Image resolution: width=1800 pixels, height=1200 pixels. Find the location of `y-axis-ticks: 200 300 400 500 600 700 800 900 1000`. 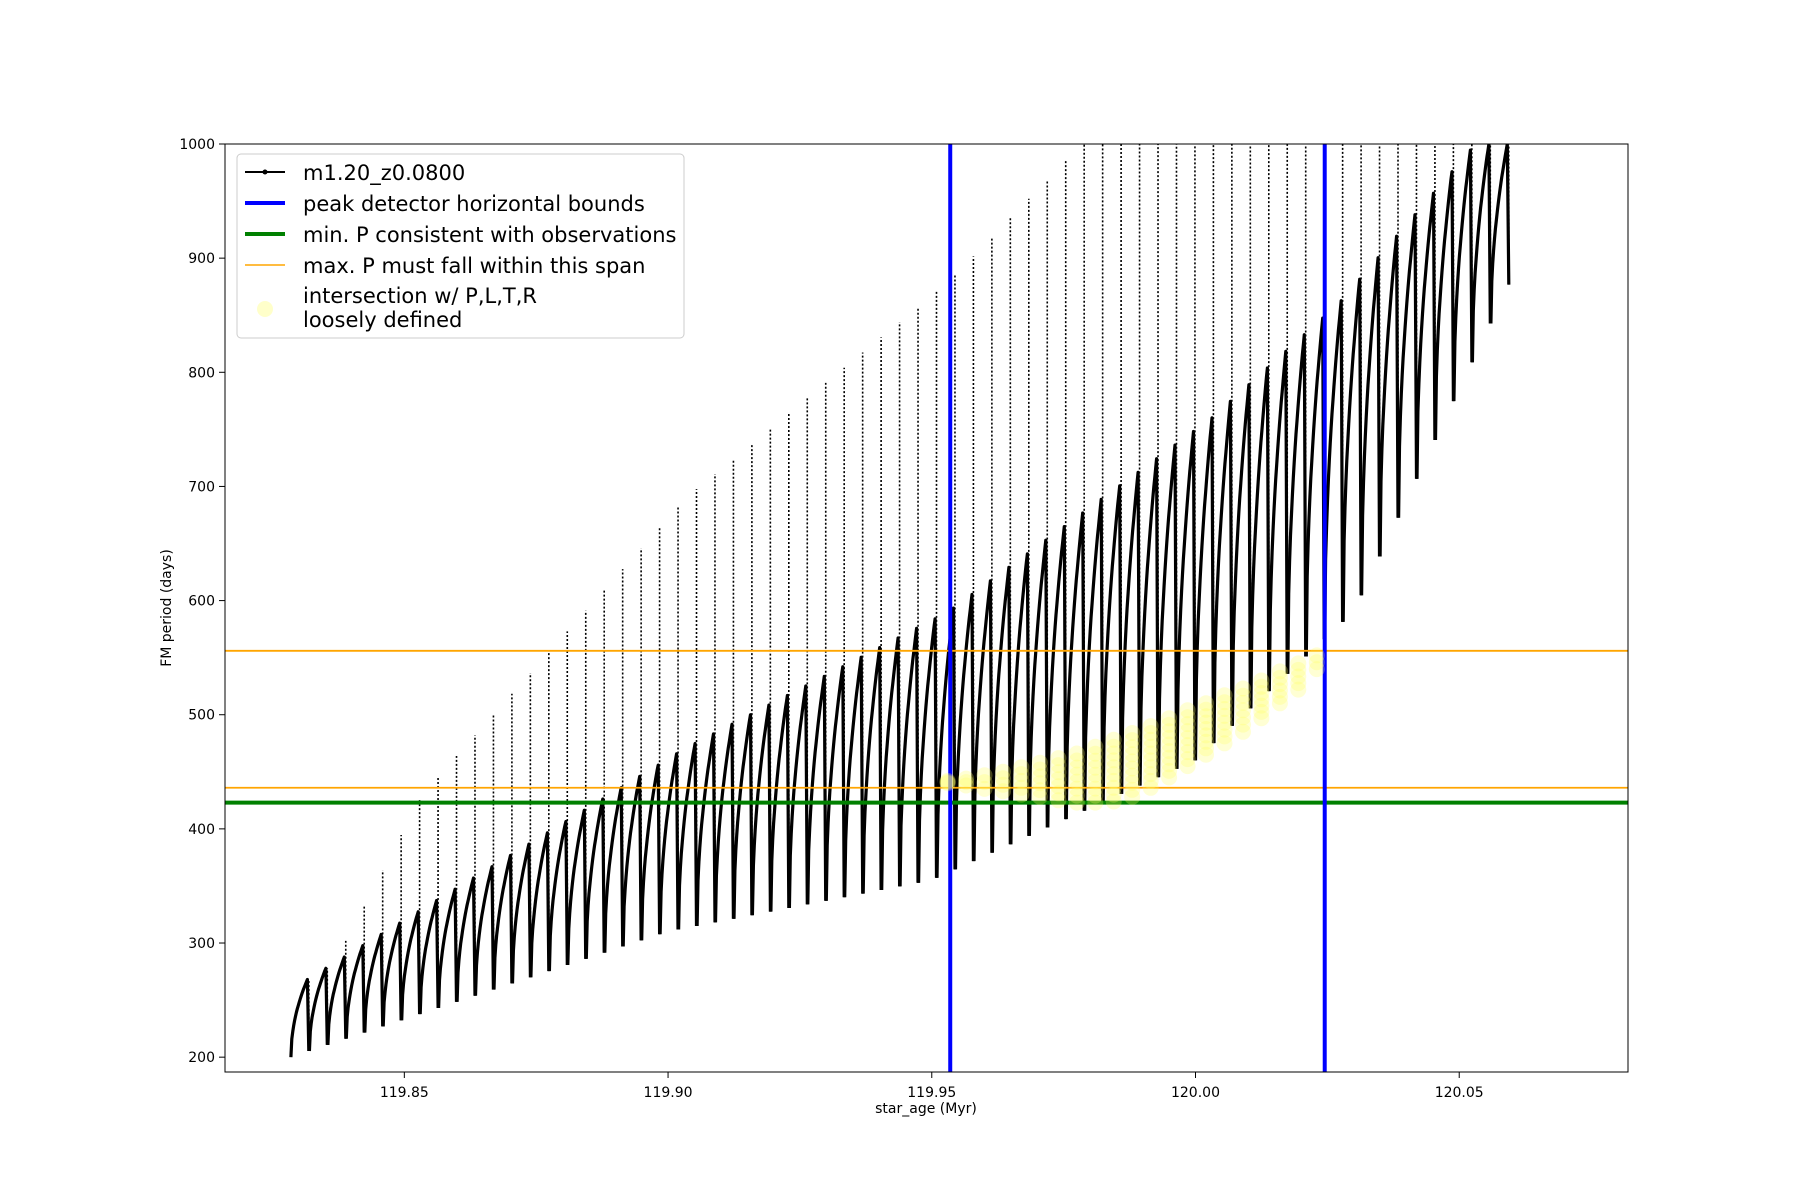

y-axis-ticks: 200 300 400 500 600 700 800 900 1000 is located at coordinates (202, 601).